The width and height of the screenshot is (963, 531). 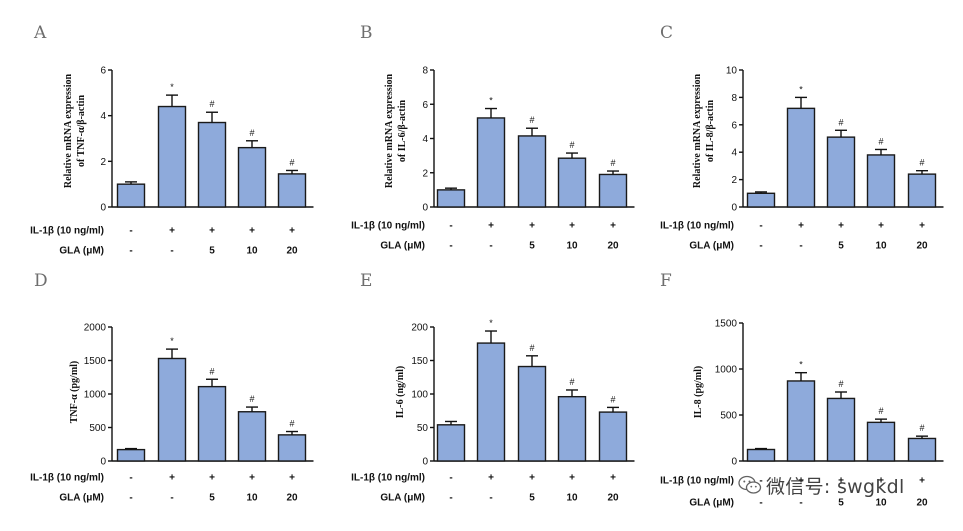 I want to click on y-tick-label: 1500, so click(x=95, y=361).